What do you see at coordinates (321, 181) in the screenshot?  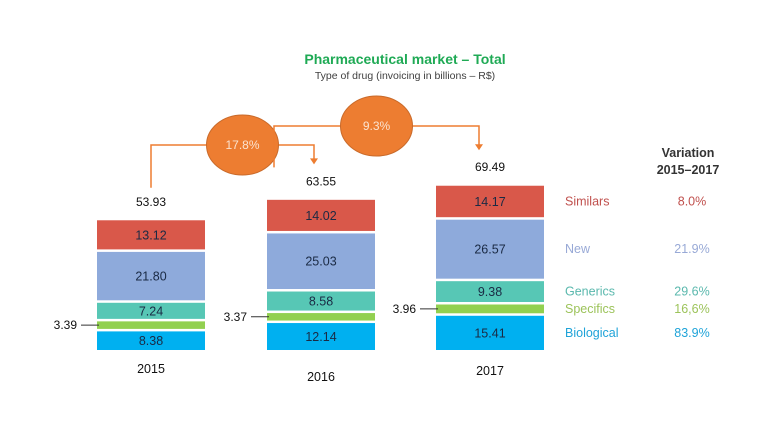 I see `total-label: 63.55` at bounding box center [321, 181].